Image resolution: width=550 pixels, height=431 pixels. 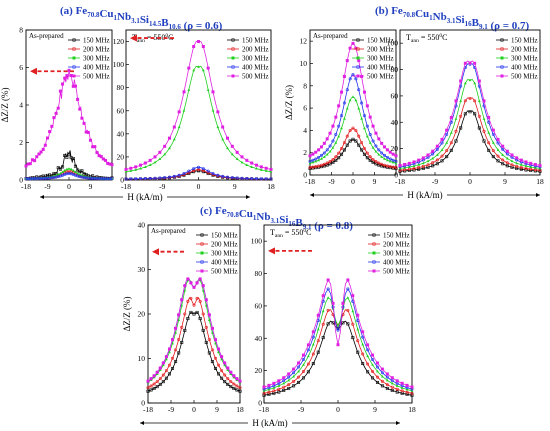 What do you see at coordinates (505, 181) in the screenshot?
I see `x-tick-label: 9` at bounding box center [505, 181].